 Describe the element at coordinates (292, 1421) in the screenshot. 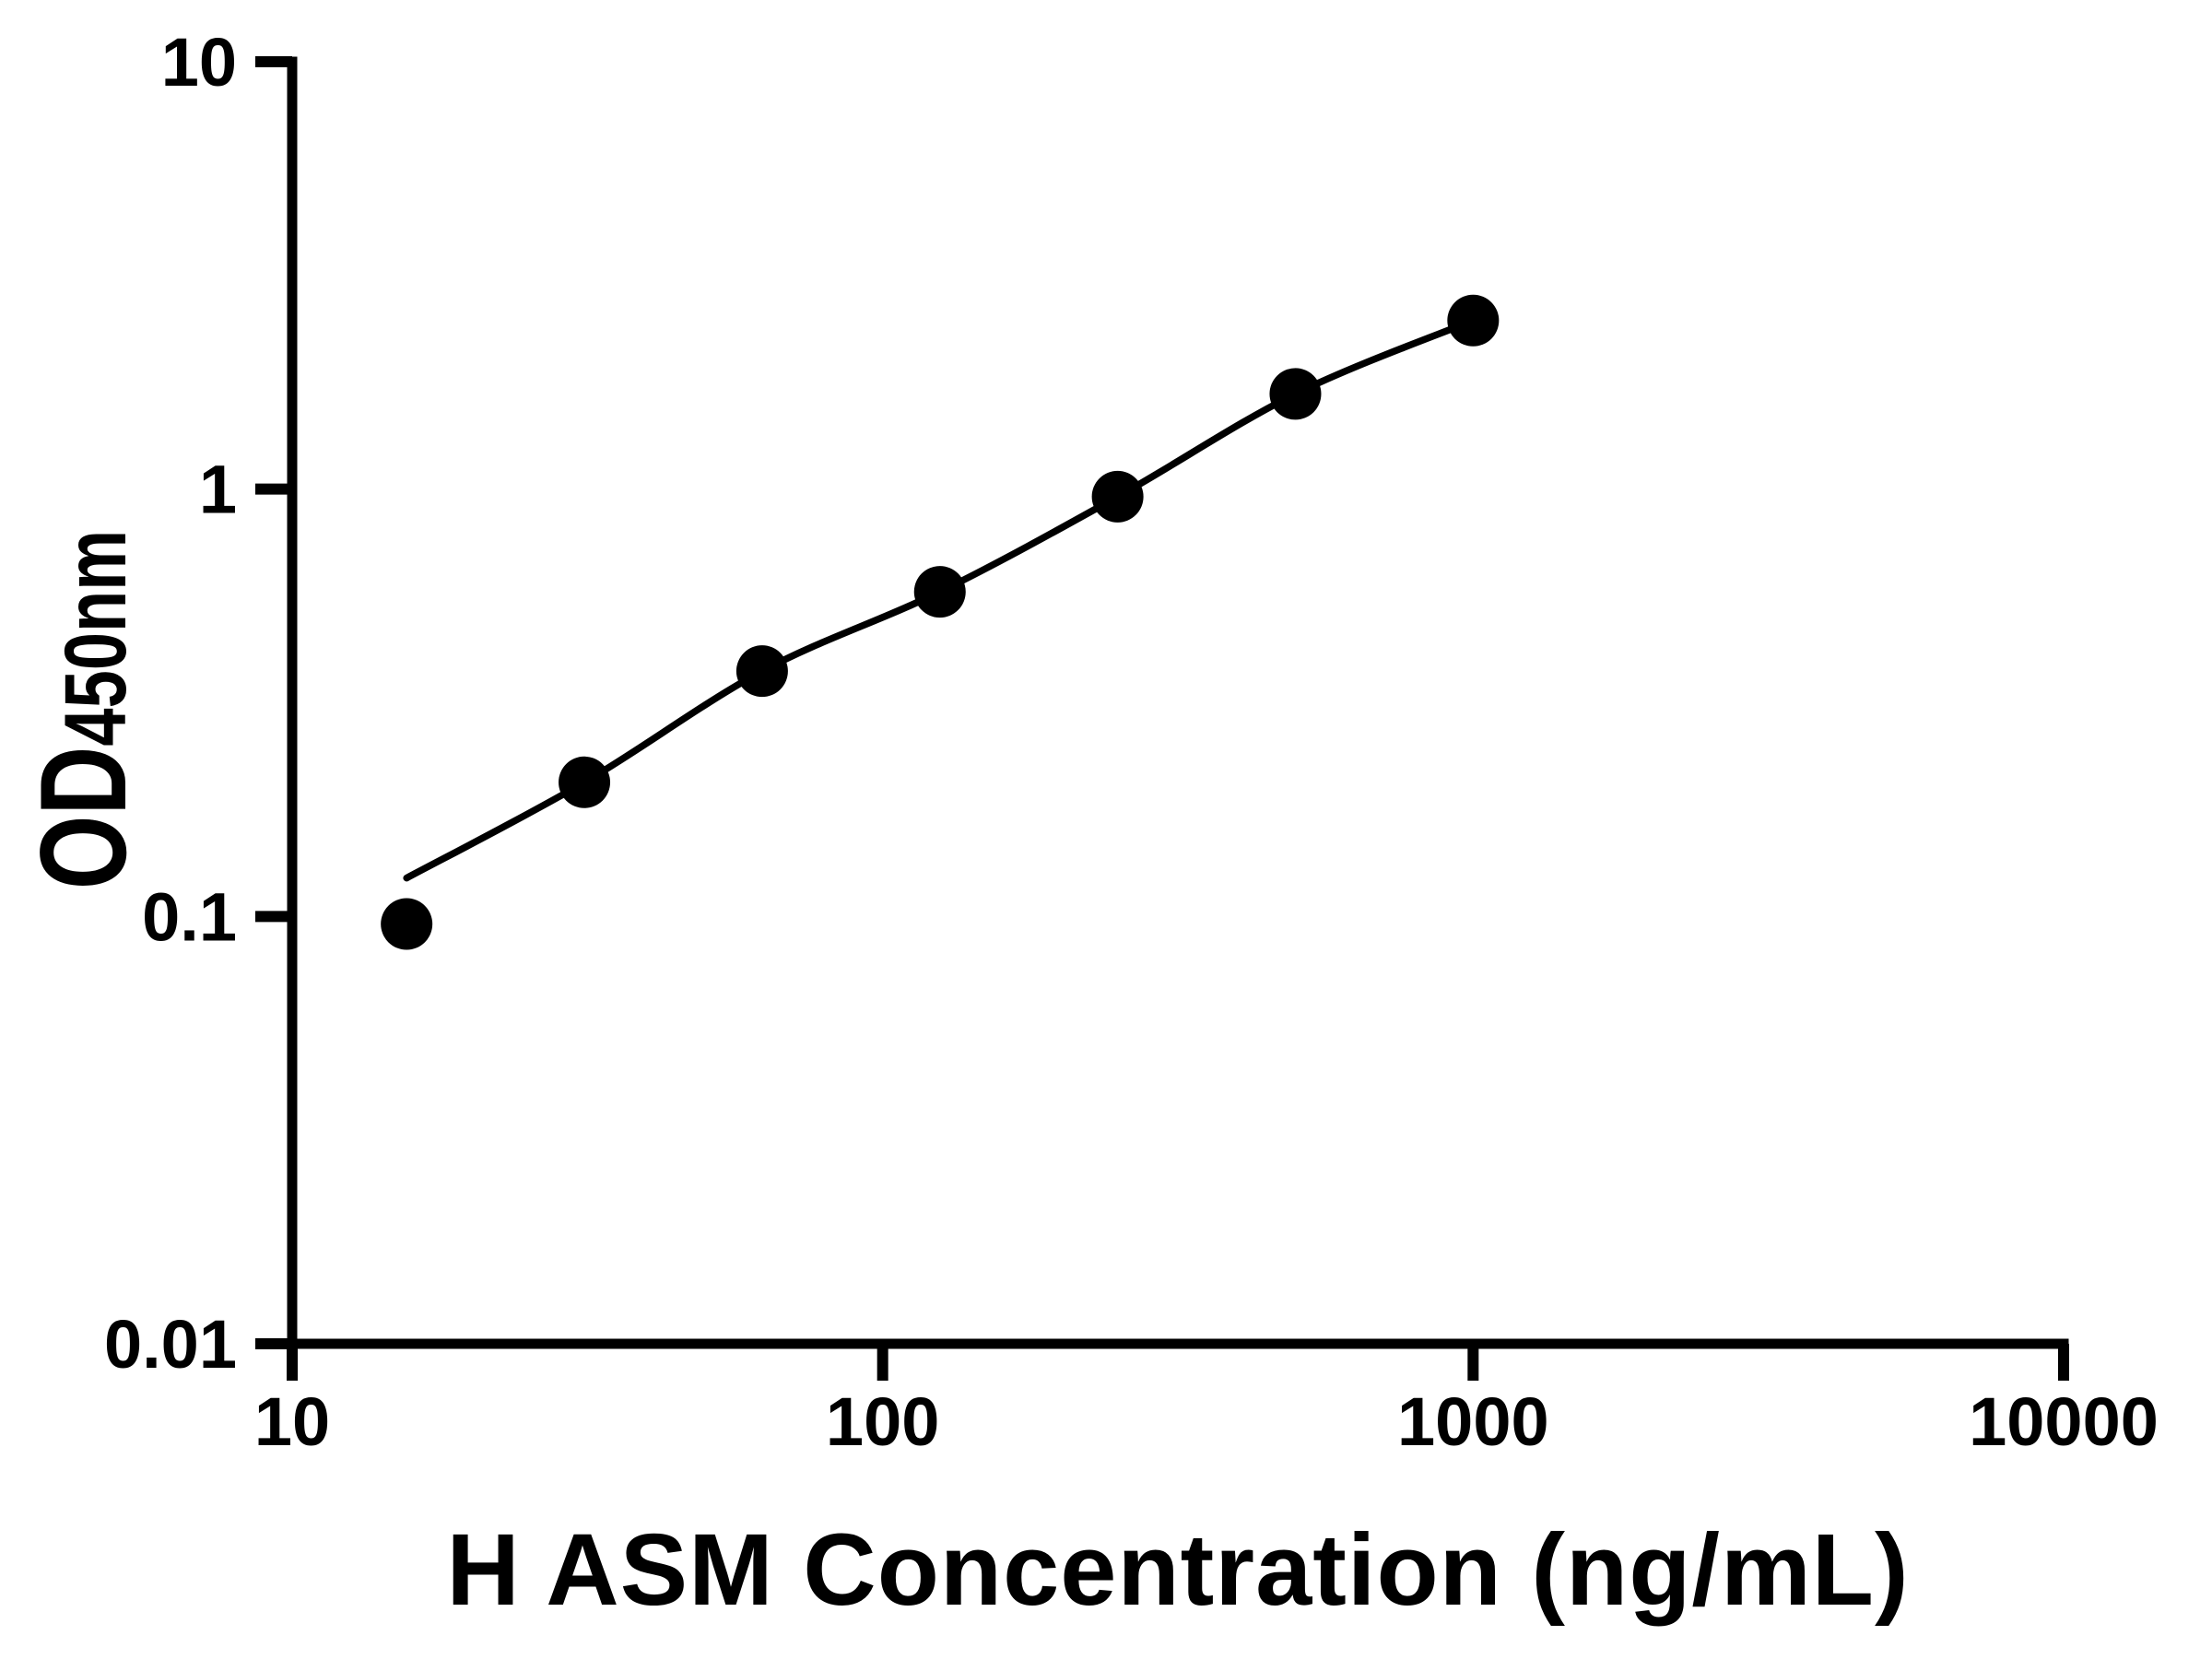

I see `x-tick-label: 10` at that location.